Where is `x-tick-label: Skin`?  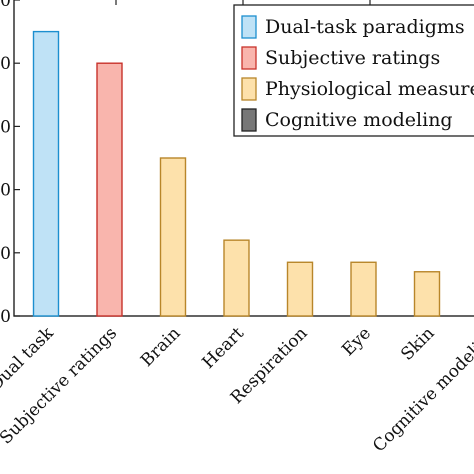 x-tick-label: Skin is located at coordinates (417, 343).